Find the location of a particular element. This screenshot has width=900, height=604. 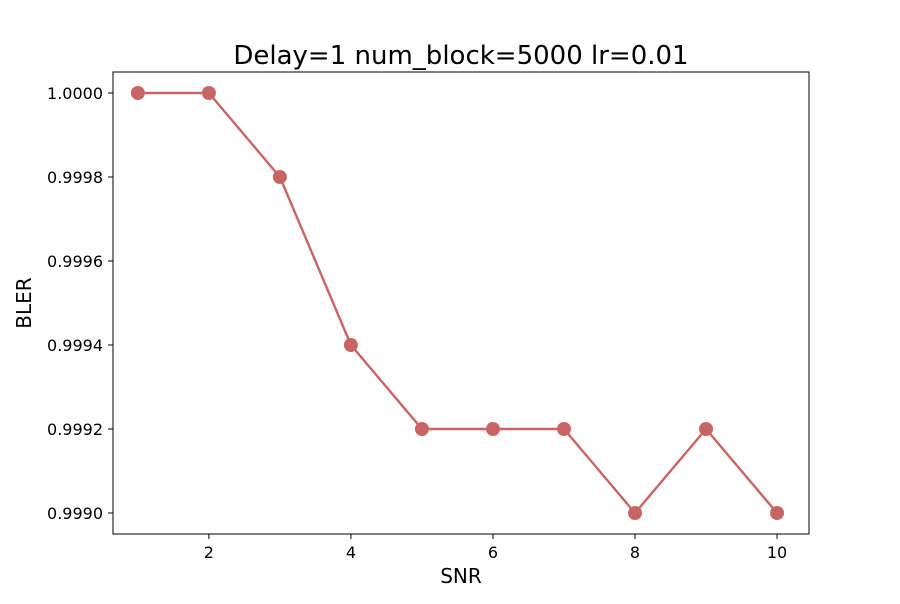

x-axis-label: SNR is located at coordinates (461, 576).